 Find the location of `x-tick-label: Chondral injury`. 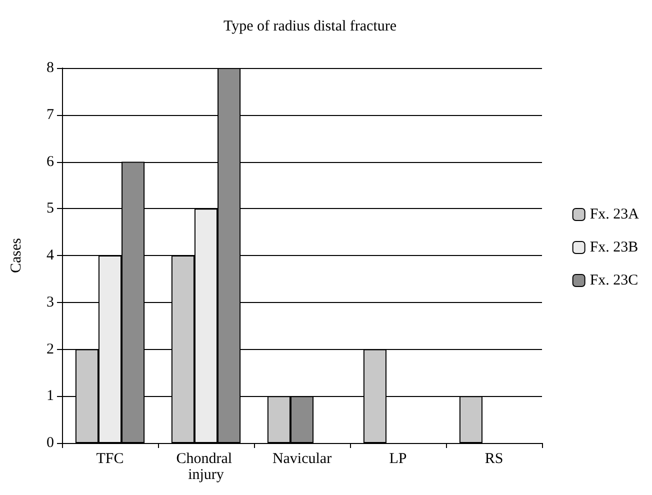

x-tick-label: Chondral injury is located at coordinates (206, 467).